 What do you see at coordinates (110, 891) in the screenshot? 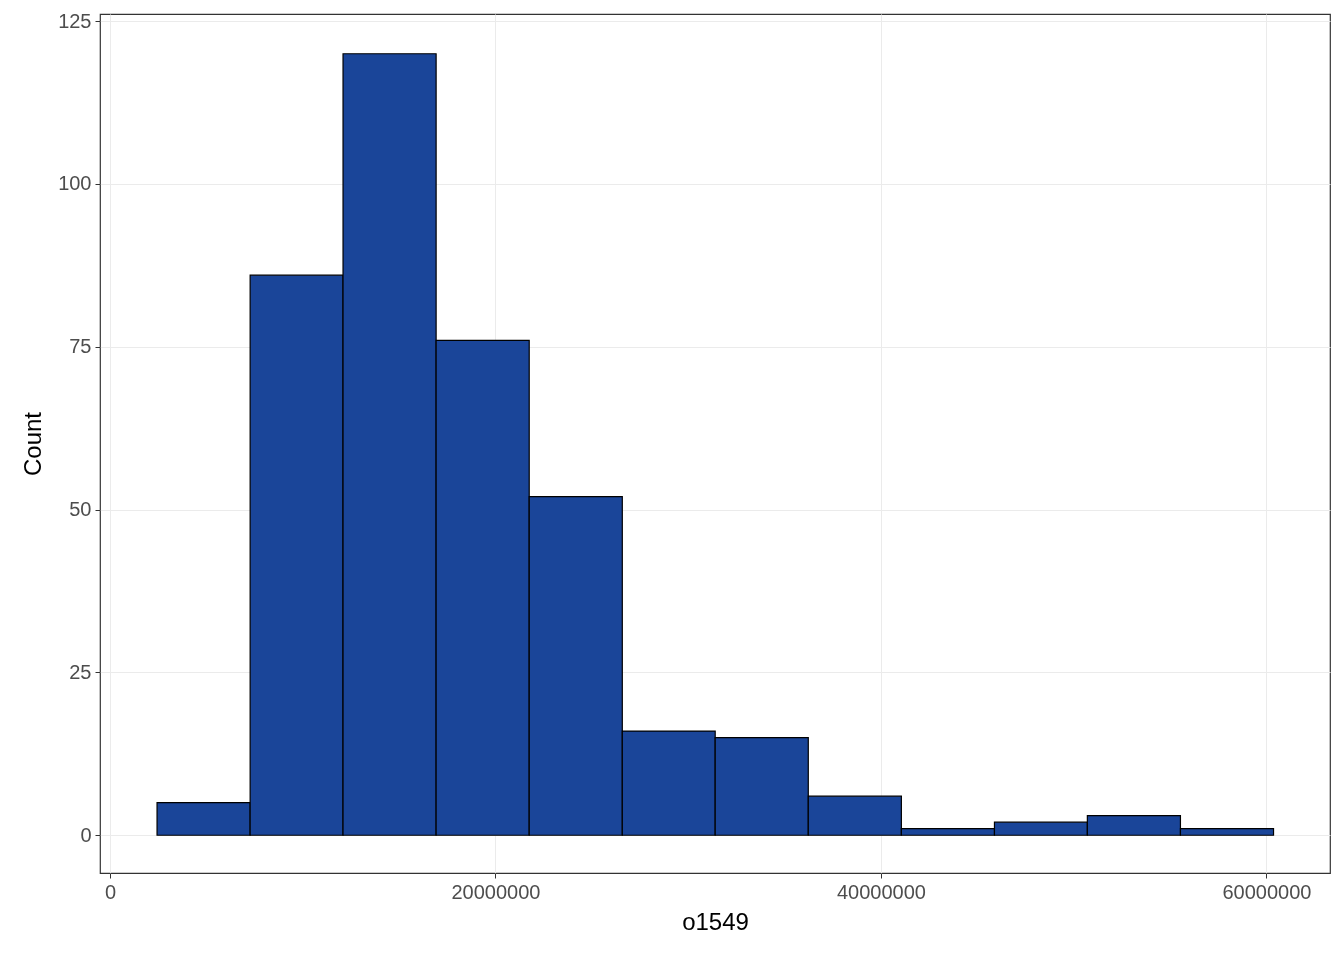
I see `x-tick-label: 0` at bounding box center [110, 891].